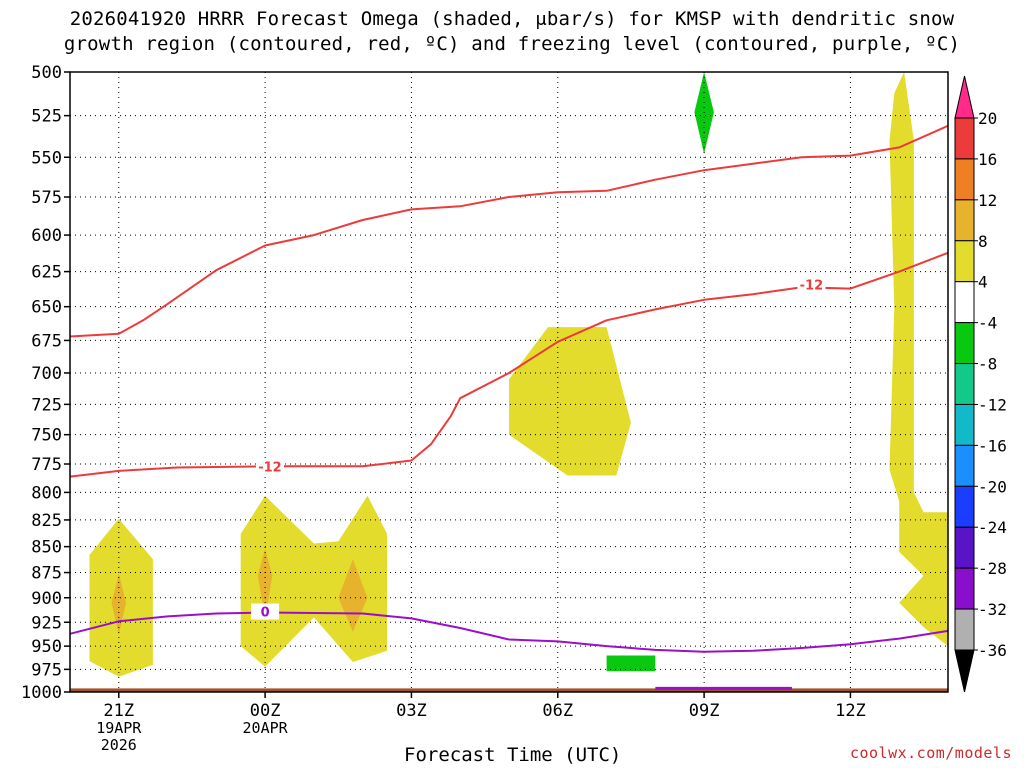  What do you see at coordinates (46, 493) in the screenshot?
I see `y-tick-label-800: 800` at bounding box center [46, 493].